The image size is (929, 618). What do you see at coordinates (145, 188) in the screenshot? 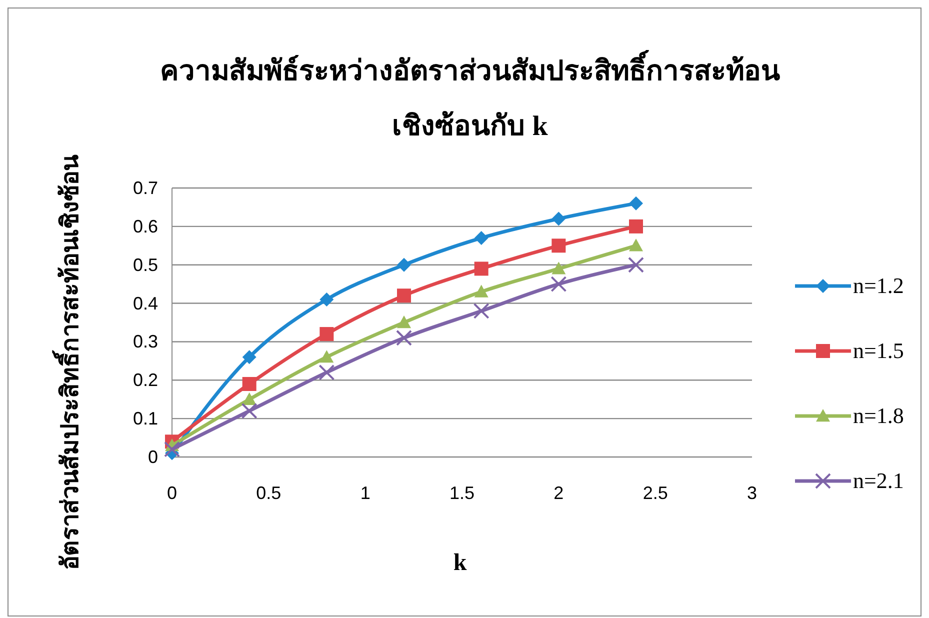
I see `y-tick-label: 0.7` at bounding box center [145, 188].